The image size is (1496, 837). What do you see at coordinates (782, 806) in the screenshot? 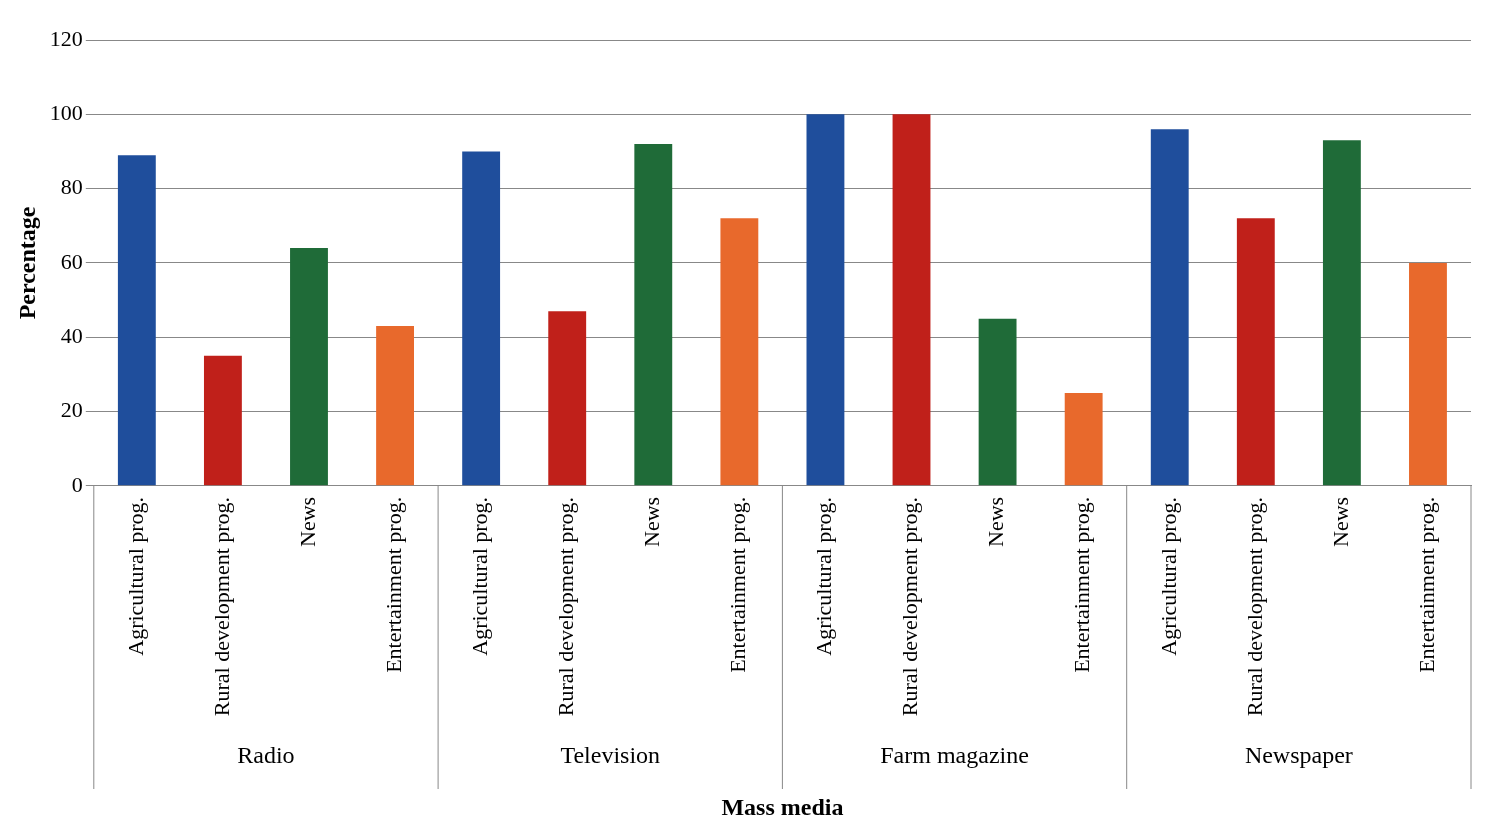
I see `x-axis-title: Mass media` at bounding box center [782, 806].